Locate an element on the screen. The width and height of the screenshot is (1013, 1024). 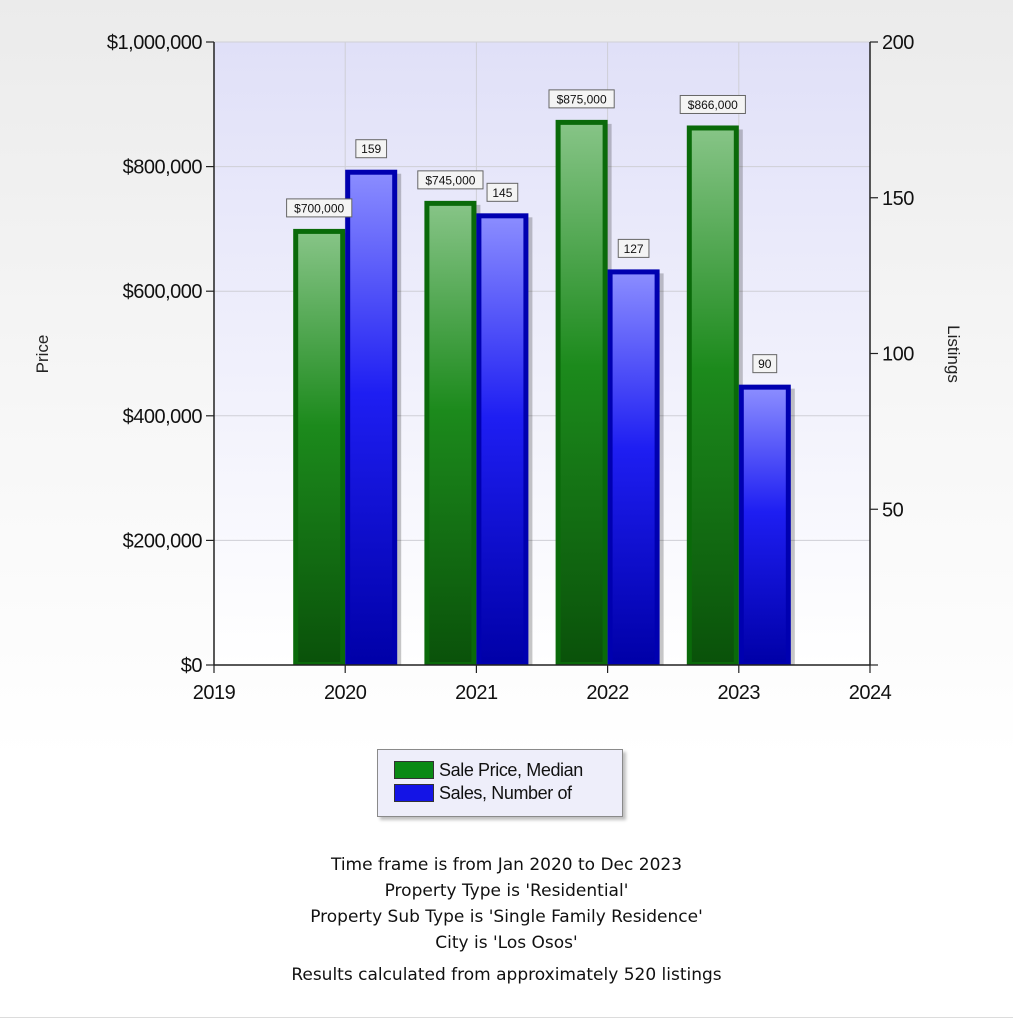
data-label: $875,000 is located at coordinates (582, 99).